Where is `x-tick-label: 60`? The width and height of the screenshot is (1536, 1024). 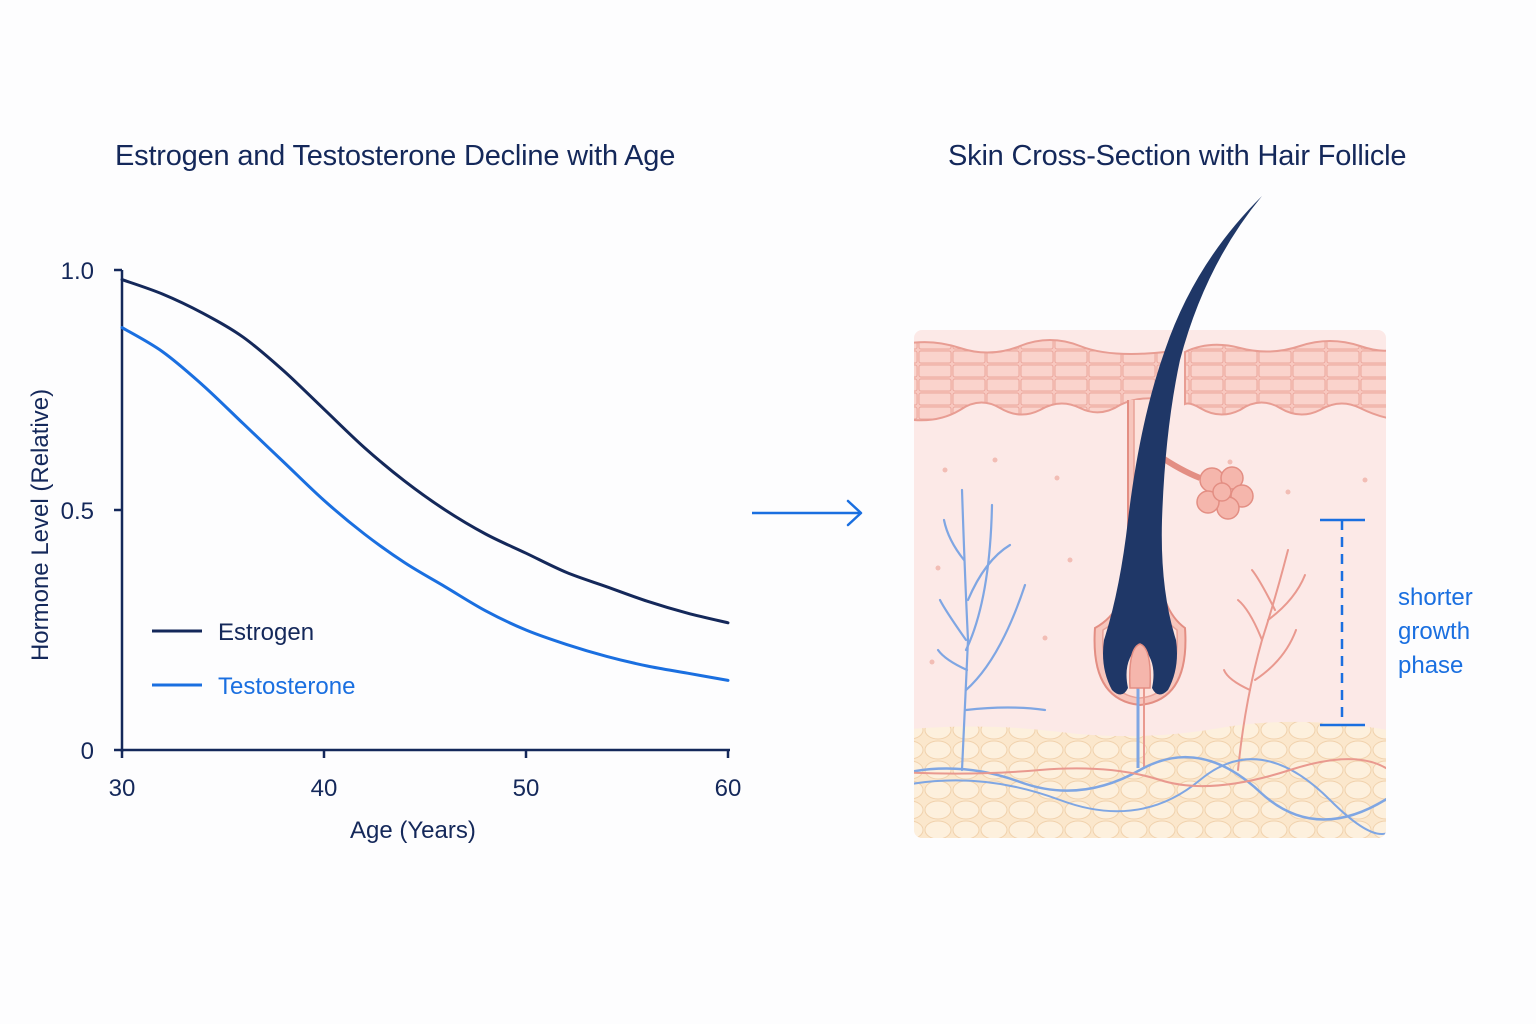
x-tick-label: 60 is located at coordinates (728, 788).